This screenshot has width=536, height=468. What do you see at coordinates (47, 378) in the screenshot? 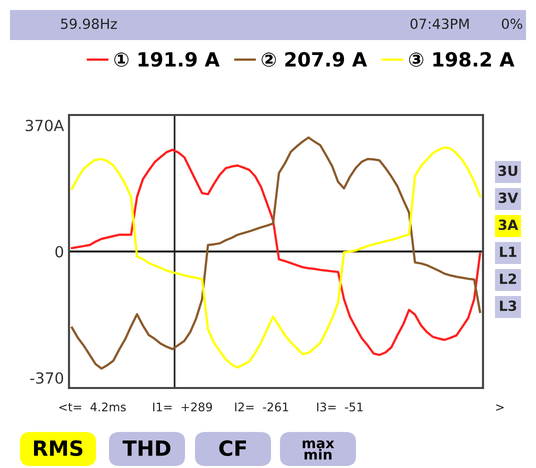
I see `y-tick-label: -370` at bounding box center [47, 378].